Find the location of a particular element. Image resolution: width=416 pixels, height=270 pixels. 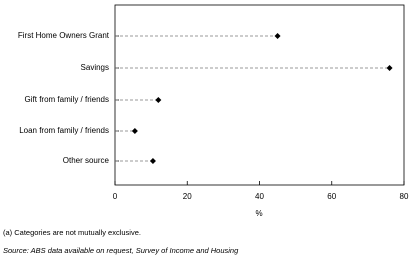

x-tick-label: 80 is located at coordinates (404, 196).